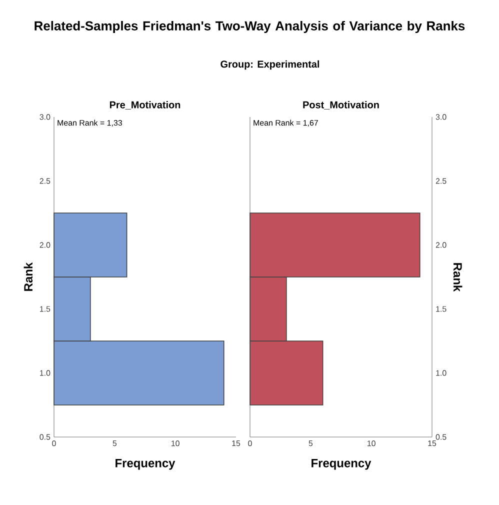 The height and width of the screenshot is (505, 499). I want to click on text: Group: Experimental, so click(270, 65).